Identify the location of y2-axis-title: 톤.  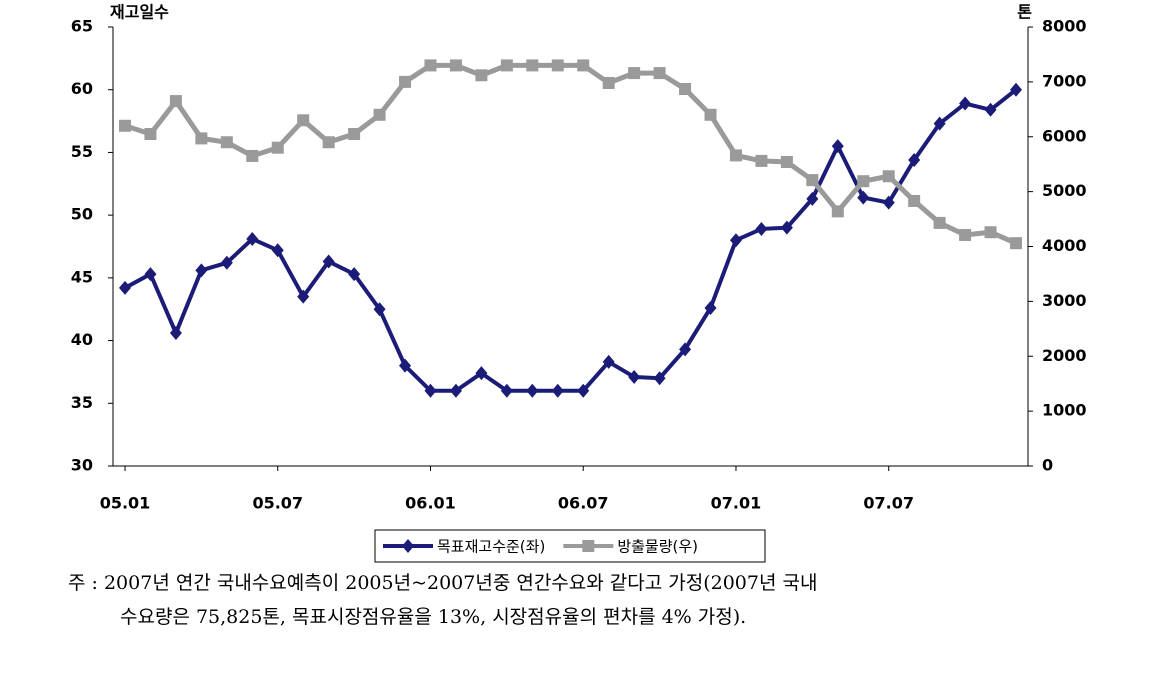
(1024, 12).